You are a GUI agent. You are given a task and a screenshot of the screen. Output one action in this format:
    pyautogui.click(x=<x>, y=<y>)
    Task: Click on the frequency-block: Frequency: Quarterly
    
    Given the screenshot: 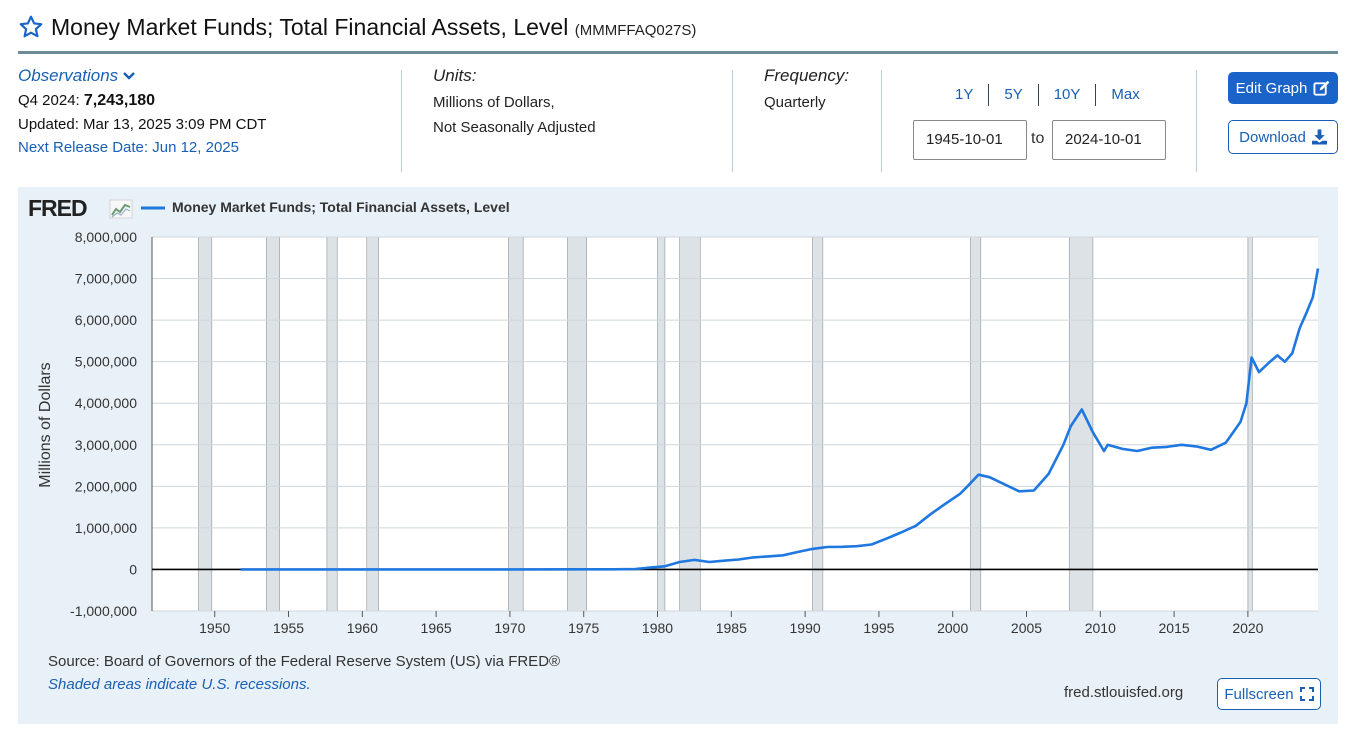 What is the action you would take?
    pyautogui.click(x=824, y=120)
    